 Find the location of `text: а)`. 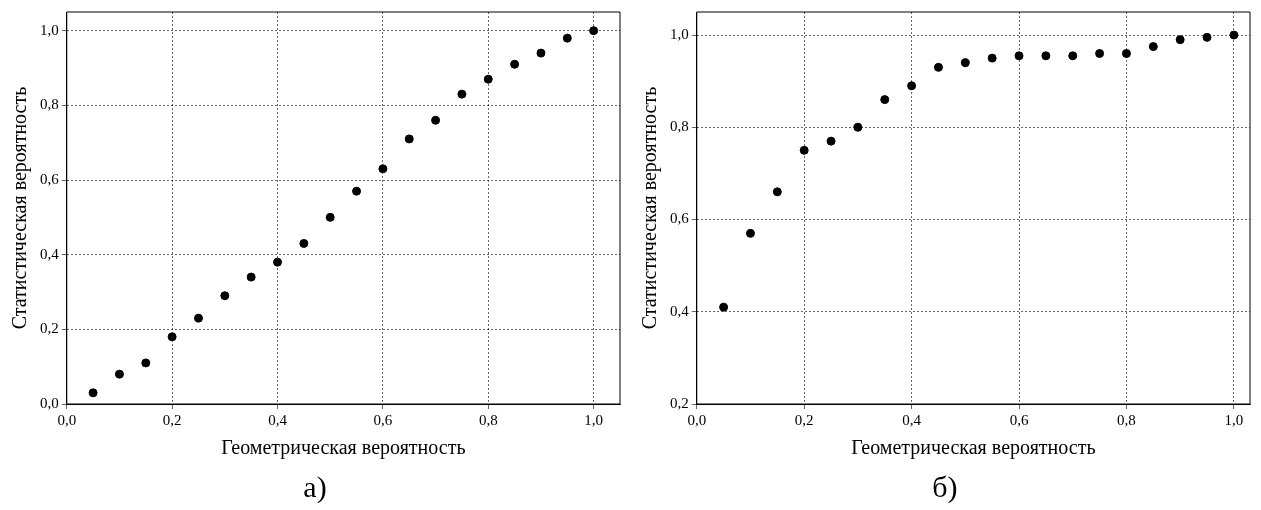

text: а) is located at coordinates (315, 487).